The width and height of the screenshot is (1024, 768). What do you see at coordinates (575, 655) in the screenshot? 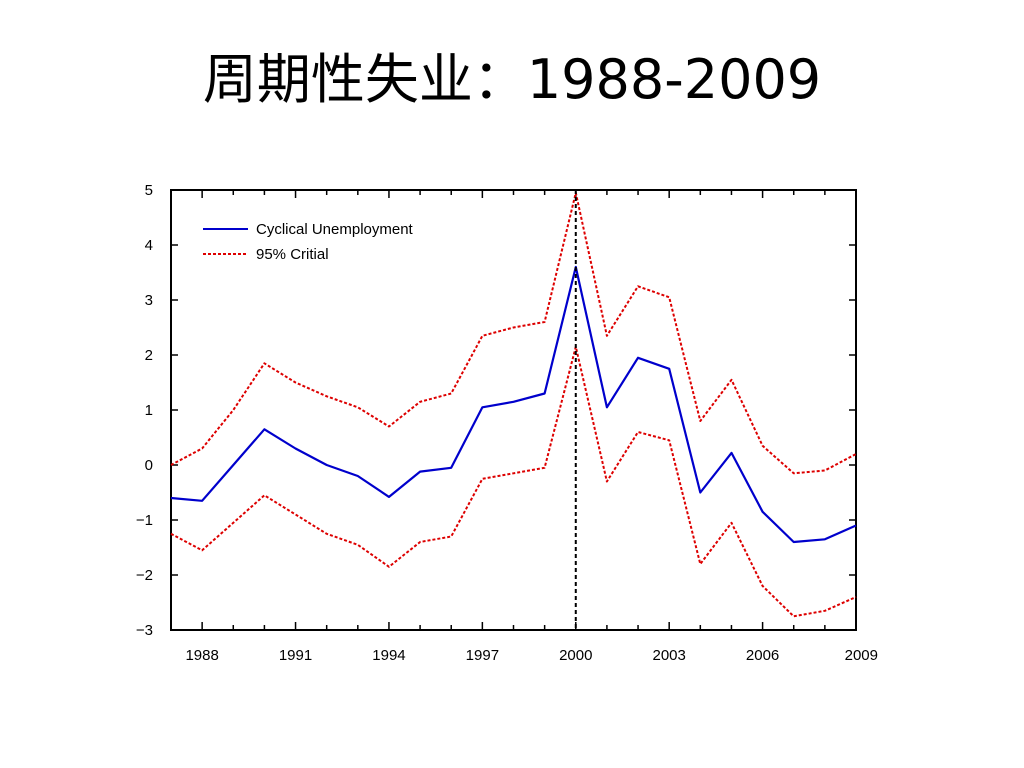
I see `x-tick-label: 2000` at bounding box center [575, 655].